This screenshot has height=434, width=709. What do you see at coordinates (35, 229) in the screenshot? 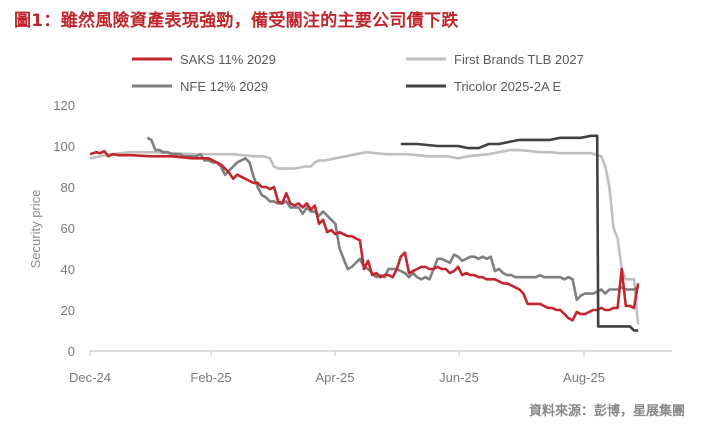
I see `y-axis-label: Security price` at bounding box center [35, 229].